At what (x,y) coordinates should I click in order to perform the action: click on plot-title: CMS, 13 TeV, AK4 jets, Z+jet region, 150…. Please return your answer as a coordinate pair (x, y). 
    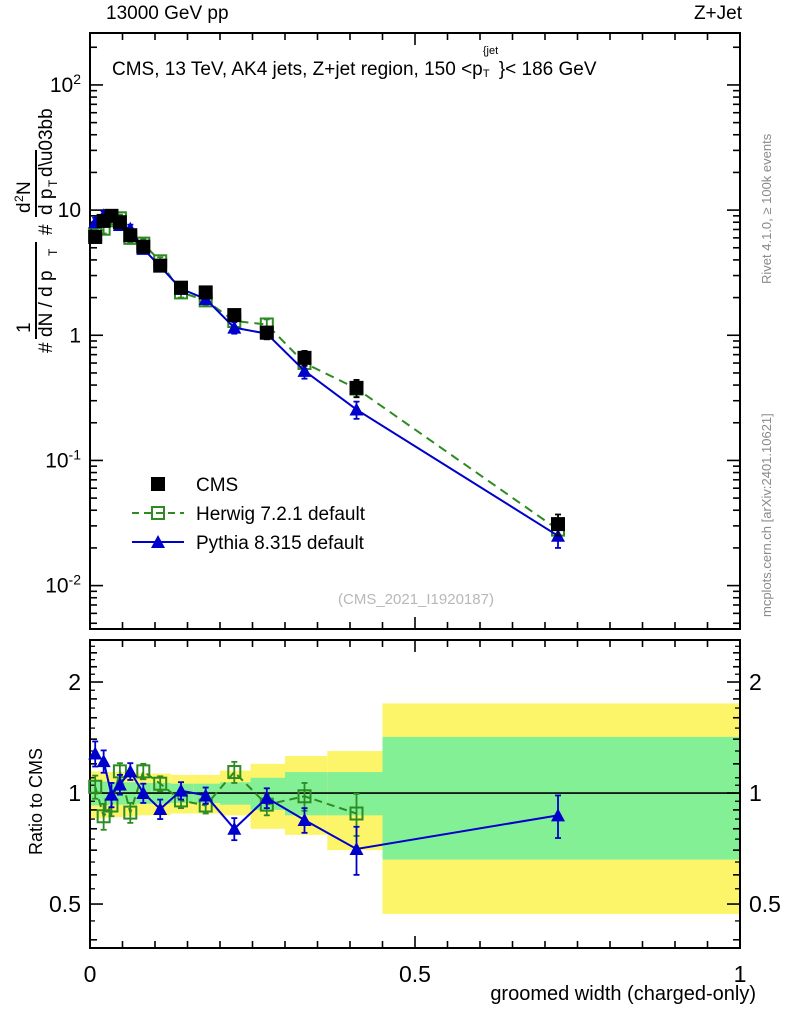
    Looking at the image, I should click on (354, 63).